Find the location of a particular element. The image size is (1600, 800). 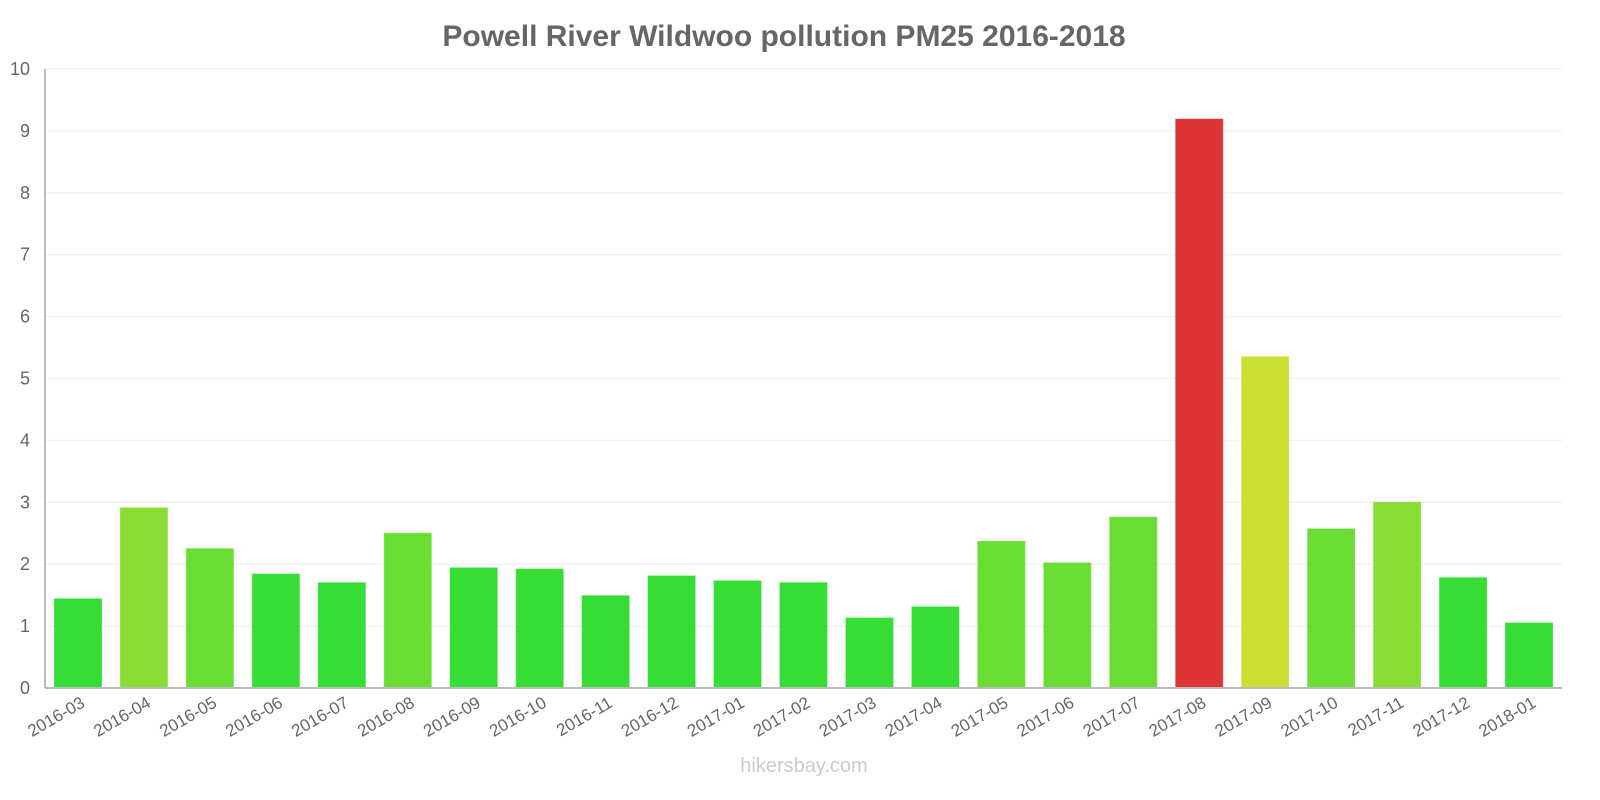

y-tick-label: 6 is located at coordinates (25, 317).